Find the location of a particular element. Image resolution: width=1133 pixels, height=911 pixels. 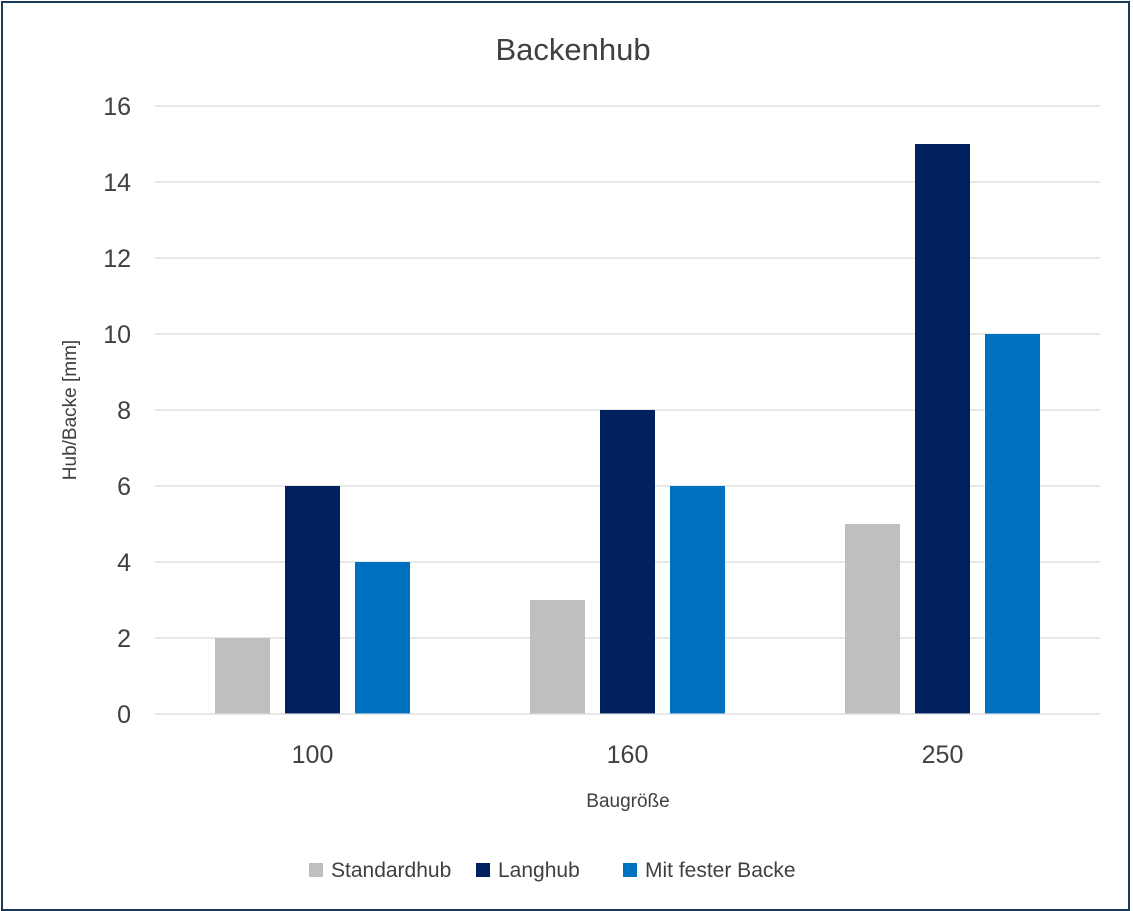

y-tick-label: 0 is located at coordinates (124, 715).